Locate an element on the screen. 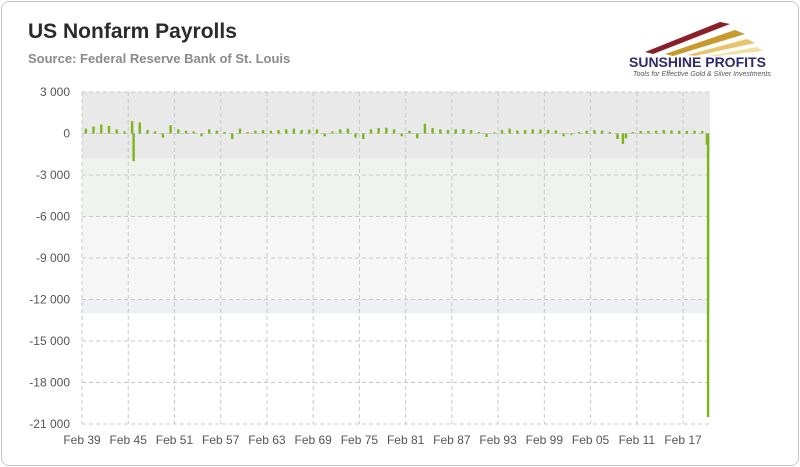 The width and height of the screenshot is (800, 467). x-tick-label: Feb 87 is located at coordinates (452, 440).